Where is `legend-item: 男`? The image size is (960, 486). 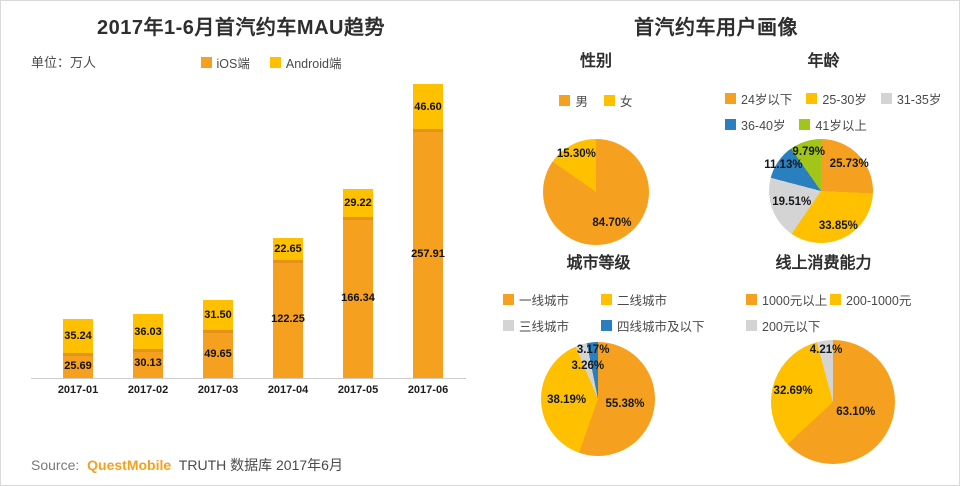
legend-item: 男 is located at coordinates (573, 100).